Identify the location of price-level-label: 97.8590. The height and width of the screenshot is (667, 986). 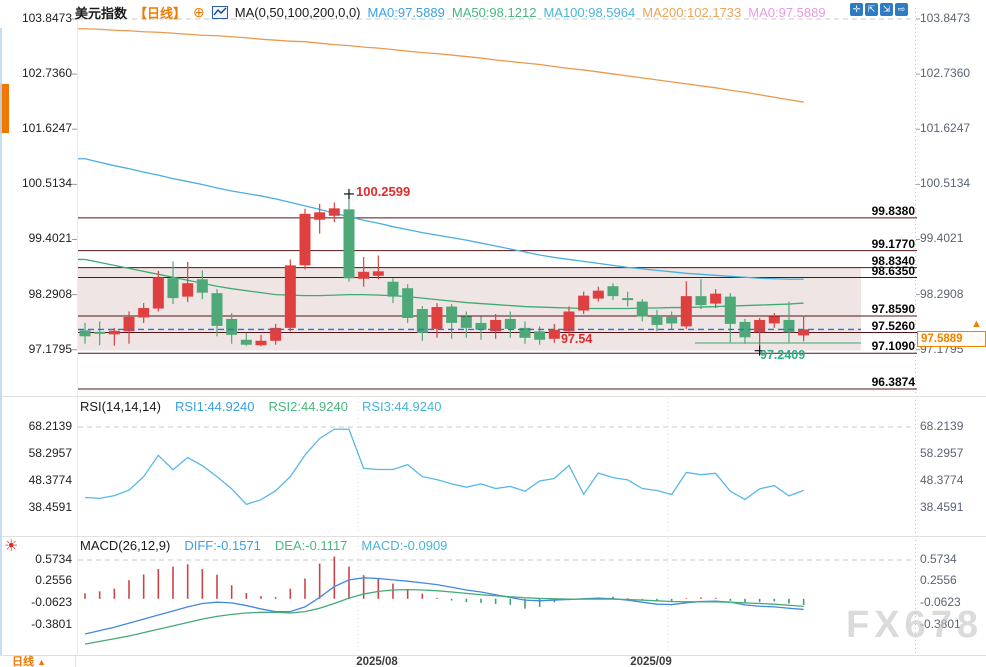
(893, 309).